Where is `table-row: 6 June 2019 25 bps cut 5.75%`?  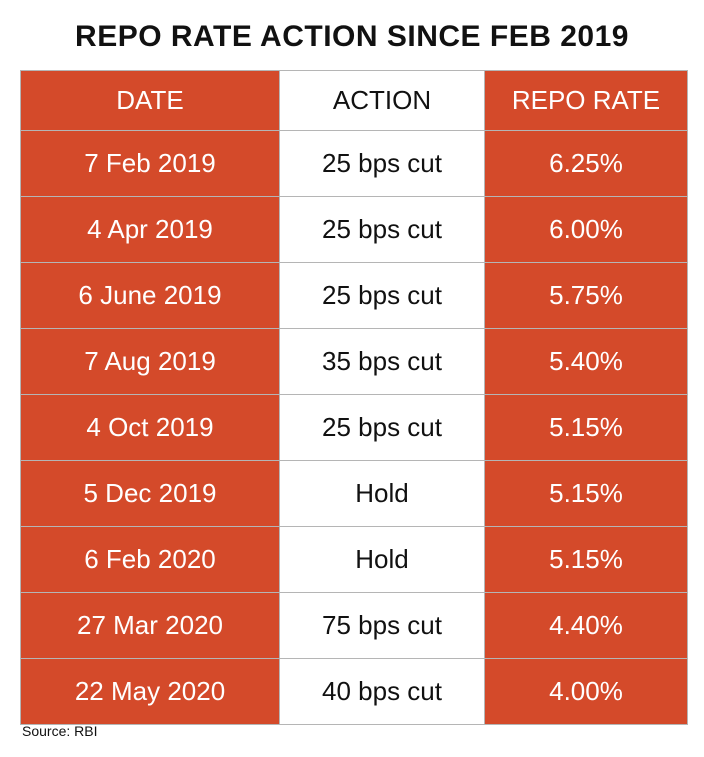
table-row: 6 June 2019 25 bps cut 5.75% is located at coordinates (354, 295).